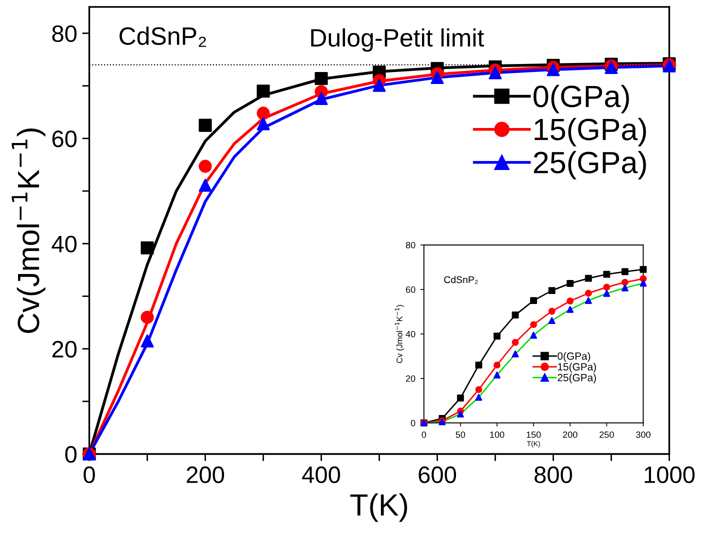 The width and height of the screenshot is (703, 536). I want to click on x-tick-label: 400, so click(321, 475).